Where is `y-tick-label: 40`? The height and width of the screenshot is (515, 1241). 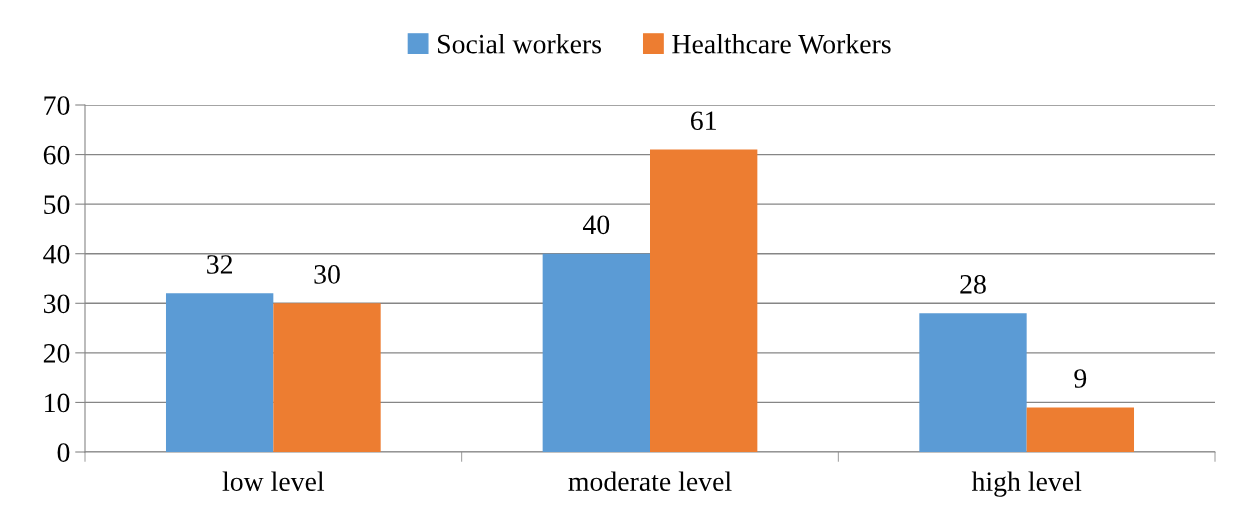
y-tick-label: 40 is located at coordinates (56, 254).